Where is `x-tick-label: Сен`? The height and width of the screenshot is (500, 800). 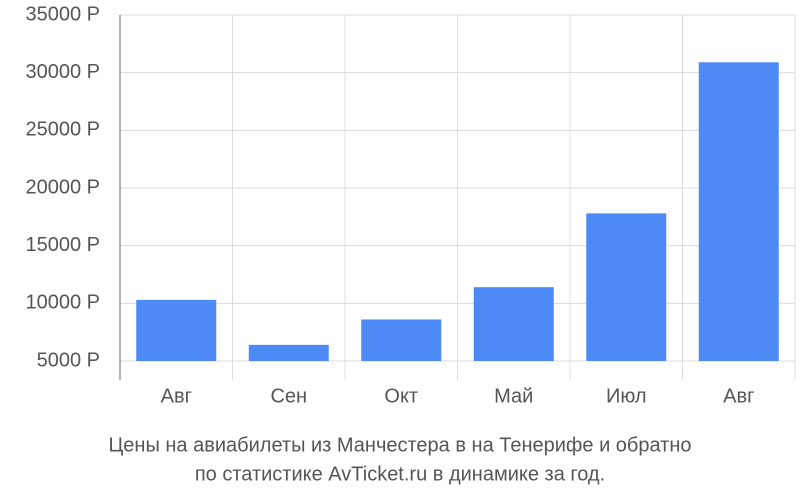 x-tick-label: Сен is located at coordinates (288, 396).